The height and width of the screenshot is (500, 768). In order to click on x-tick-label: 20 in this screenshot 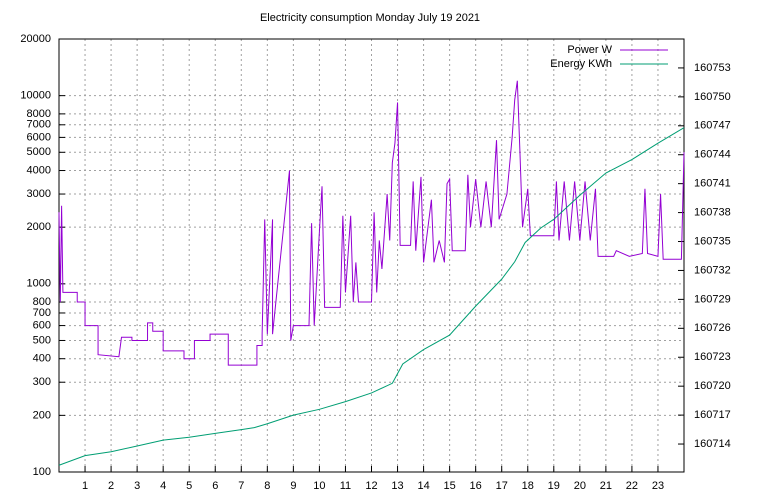, I will do `click(580, 486)`.